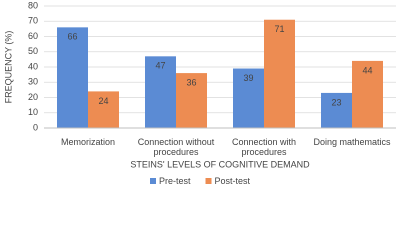 This screenshot has width=400, height=240. I want to click on data-label: 23, so click(336, 102).